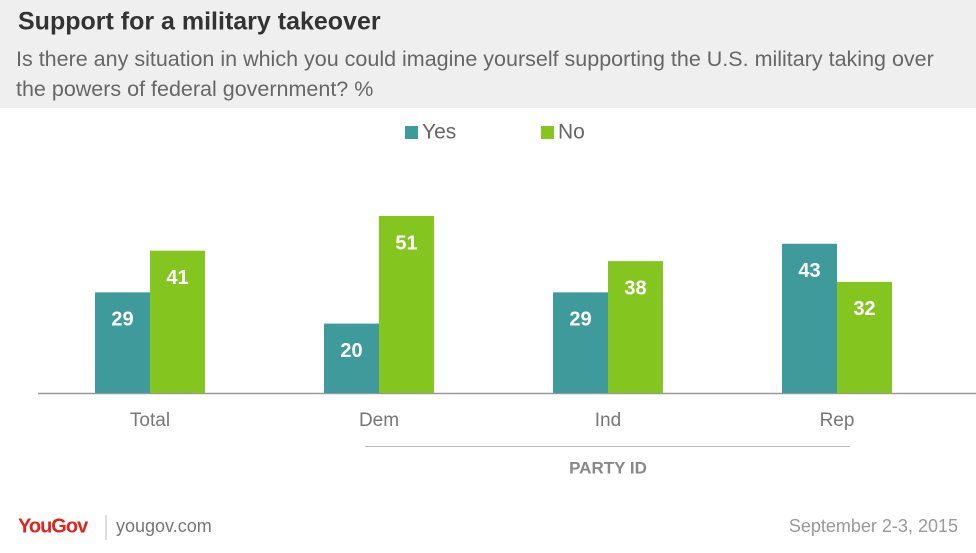 Image resolution: width=976 pixels, height=553 pixels. Describe the element at coordinates (608, 467) in the screenshot. I see `group-label: PARTY ID` at that location.